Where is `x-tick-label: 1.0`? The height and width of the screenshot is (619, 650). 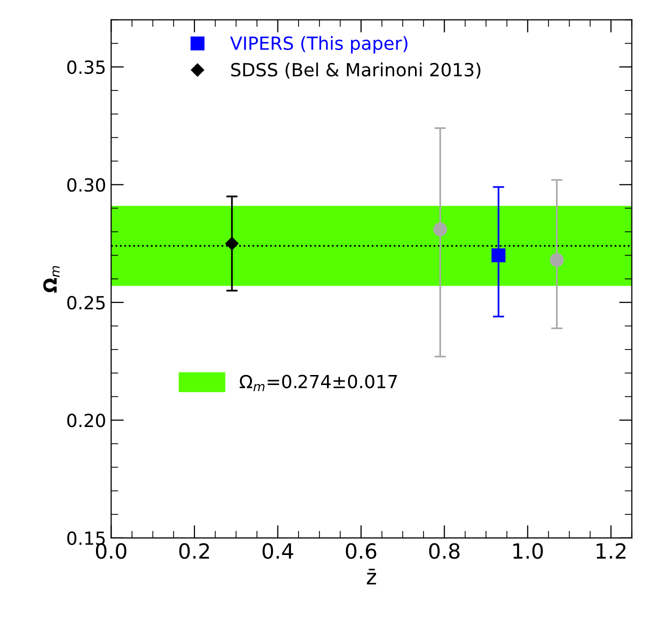
x-tick-label: 1.0 is located at coordinates (528, 551).